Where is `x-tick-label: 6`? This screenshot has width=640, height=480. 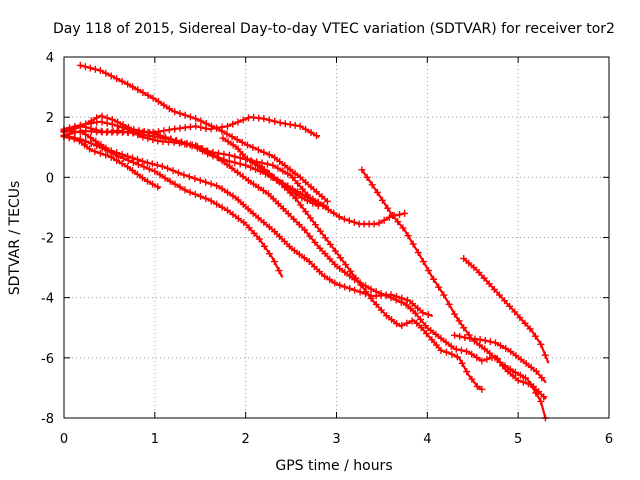
x-tick-label: 6 is located at coordinates (609, 439).